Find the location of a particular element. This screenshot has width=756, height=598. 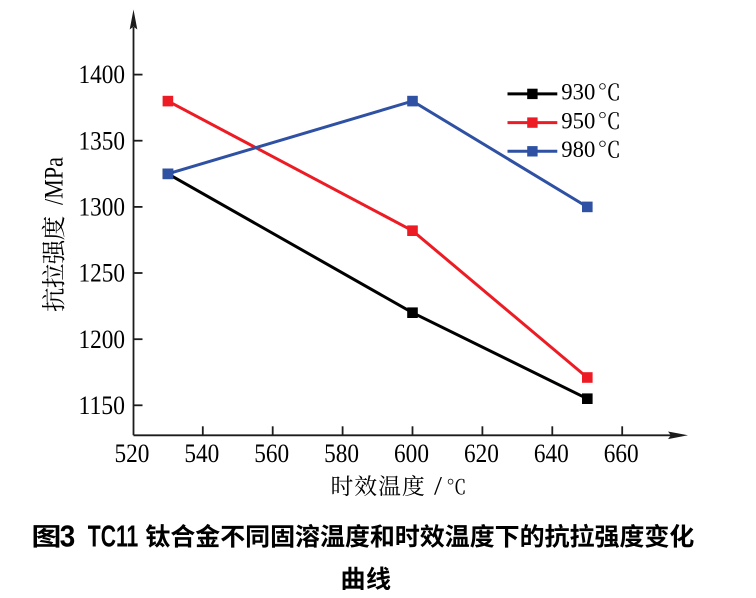

svg-text: TC11 is located at coordinates (113, 535).